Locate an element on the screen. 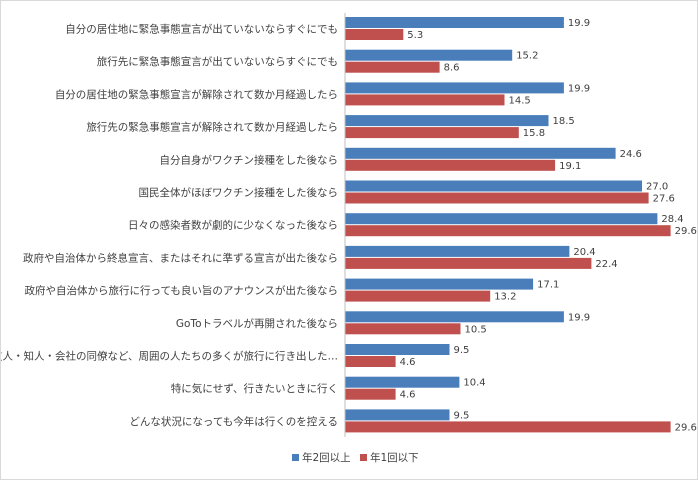  category-label: どんな状況になっても今年は行くのを控える is located at coordinates (233, 421).